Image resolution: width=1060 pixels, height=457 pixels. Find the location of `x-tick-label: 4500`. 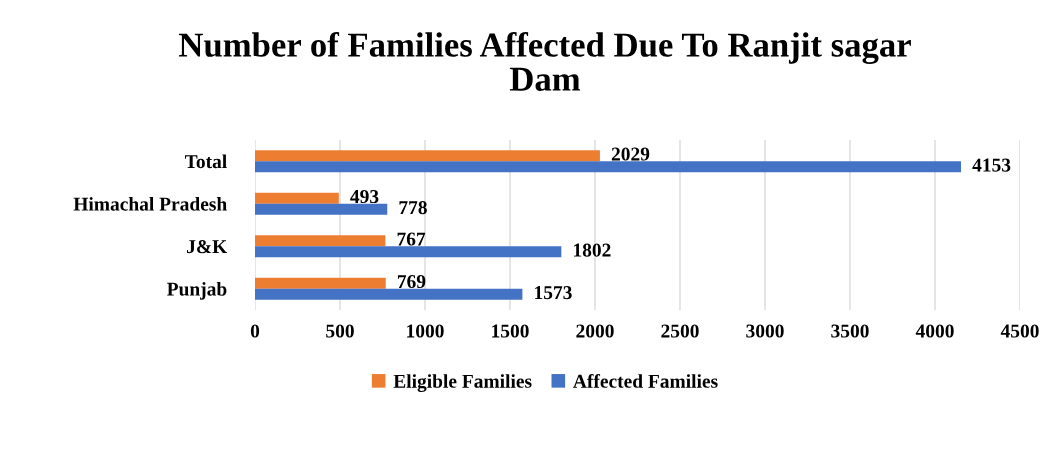

x-tick-label: 4500 is located at coordinates (1019, 331).